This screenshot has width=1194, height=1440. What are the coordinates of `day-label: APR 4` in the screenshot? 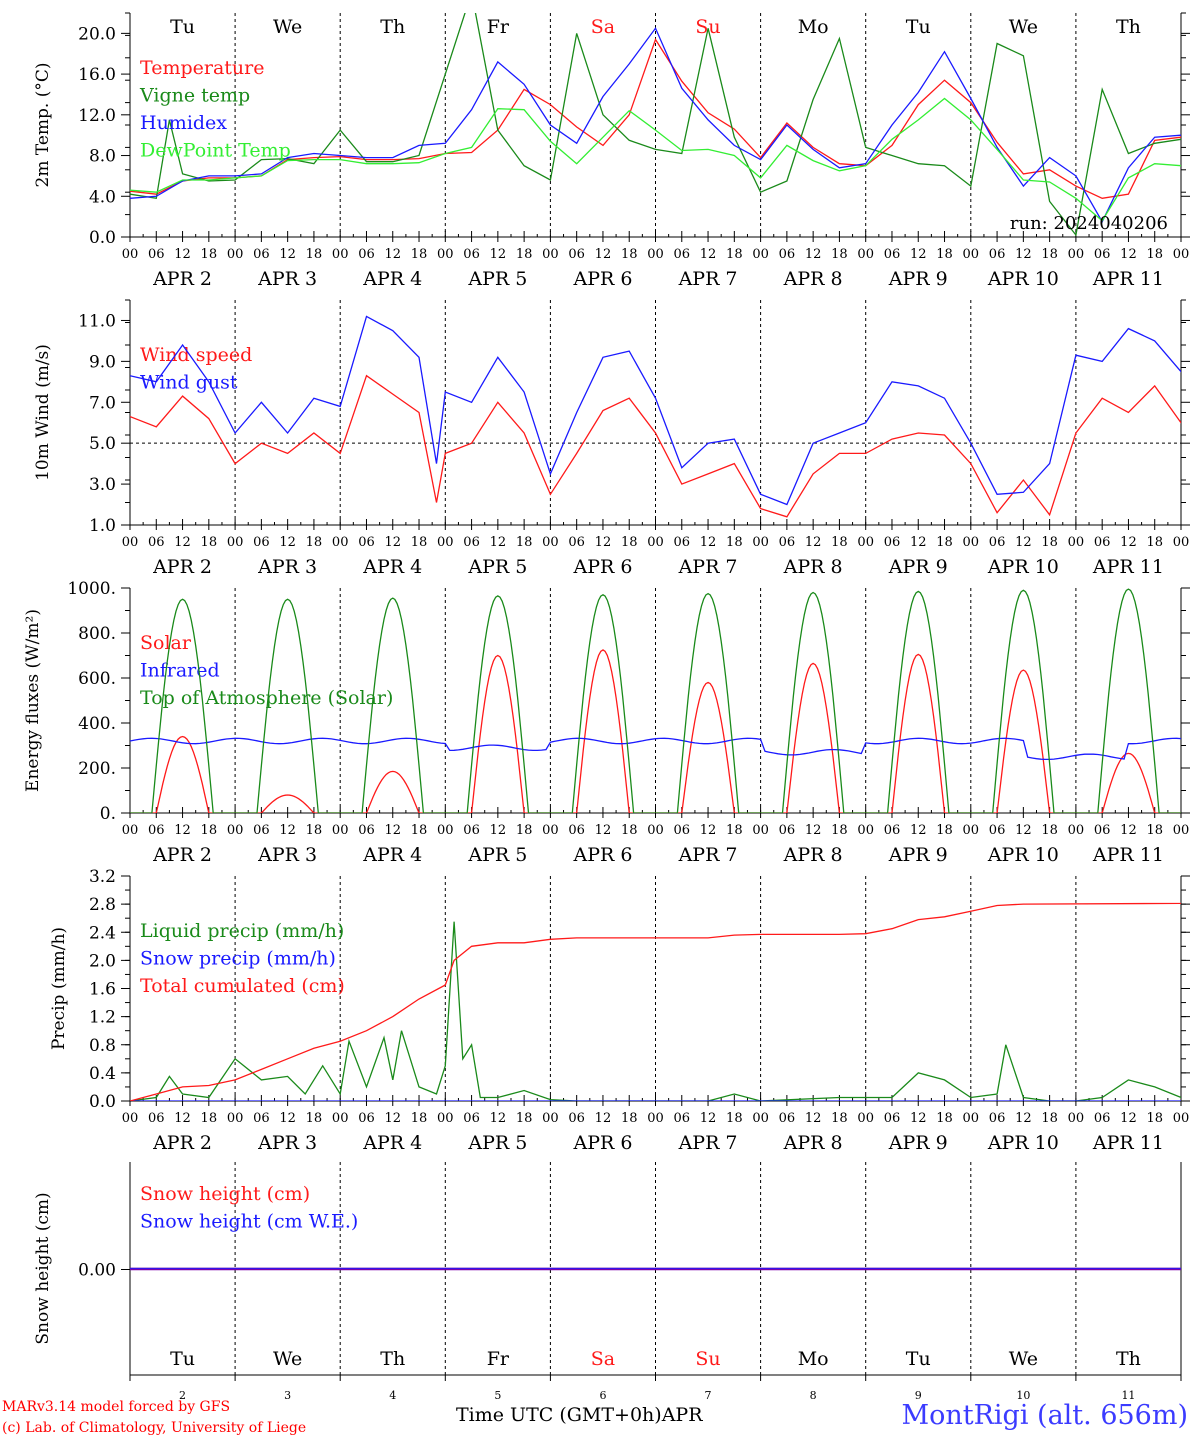 It's located at (392, 1143).